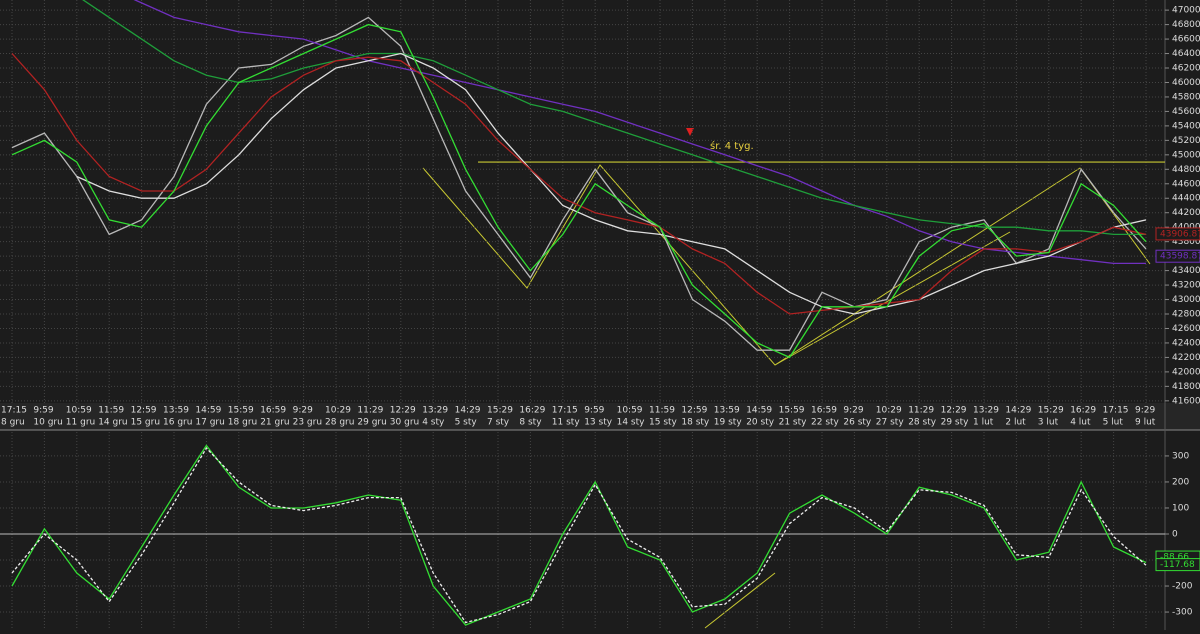  What do you see at coordinates (566, 423) in the screenshot?
I see `x-date-label: 11 sty` at bounding box center [566, 423].